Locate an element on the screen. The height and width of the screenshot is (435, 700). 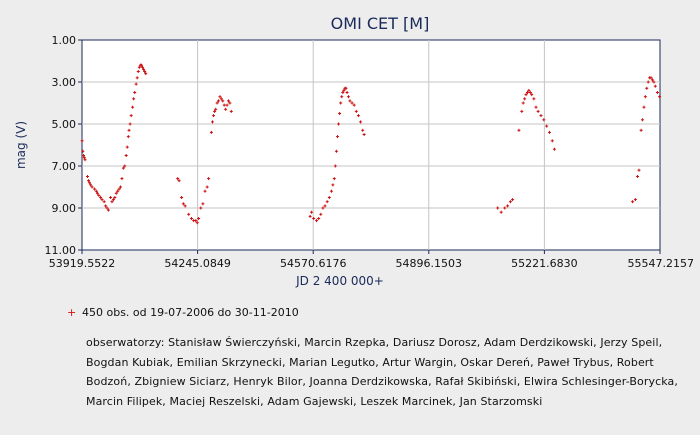
chart-title: OMI CET [M] is located at coordinates (380, 23).